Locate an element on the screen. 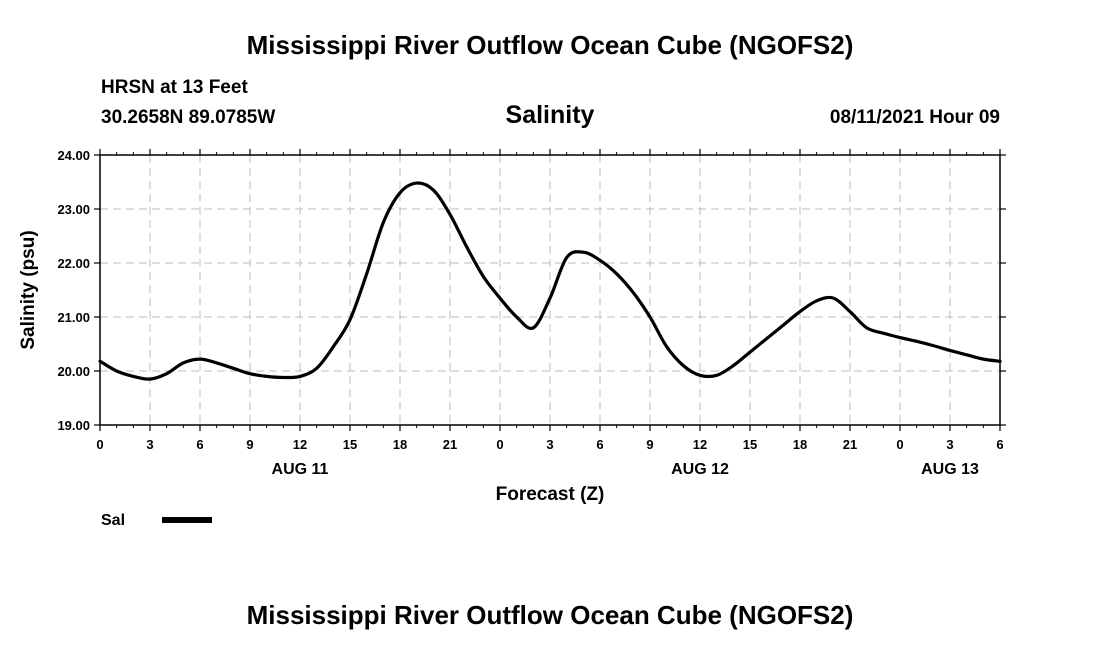 This screenshot has width=1100, height=650. day-label: AUG 11 is located at coordinates (300, 469).